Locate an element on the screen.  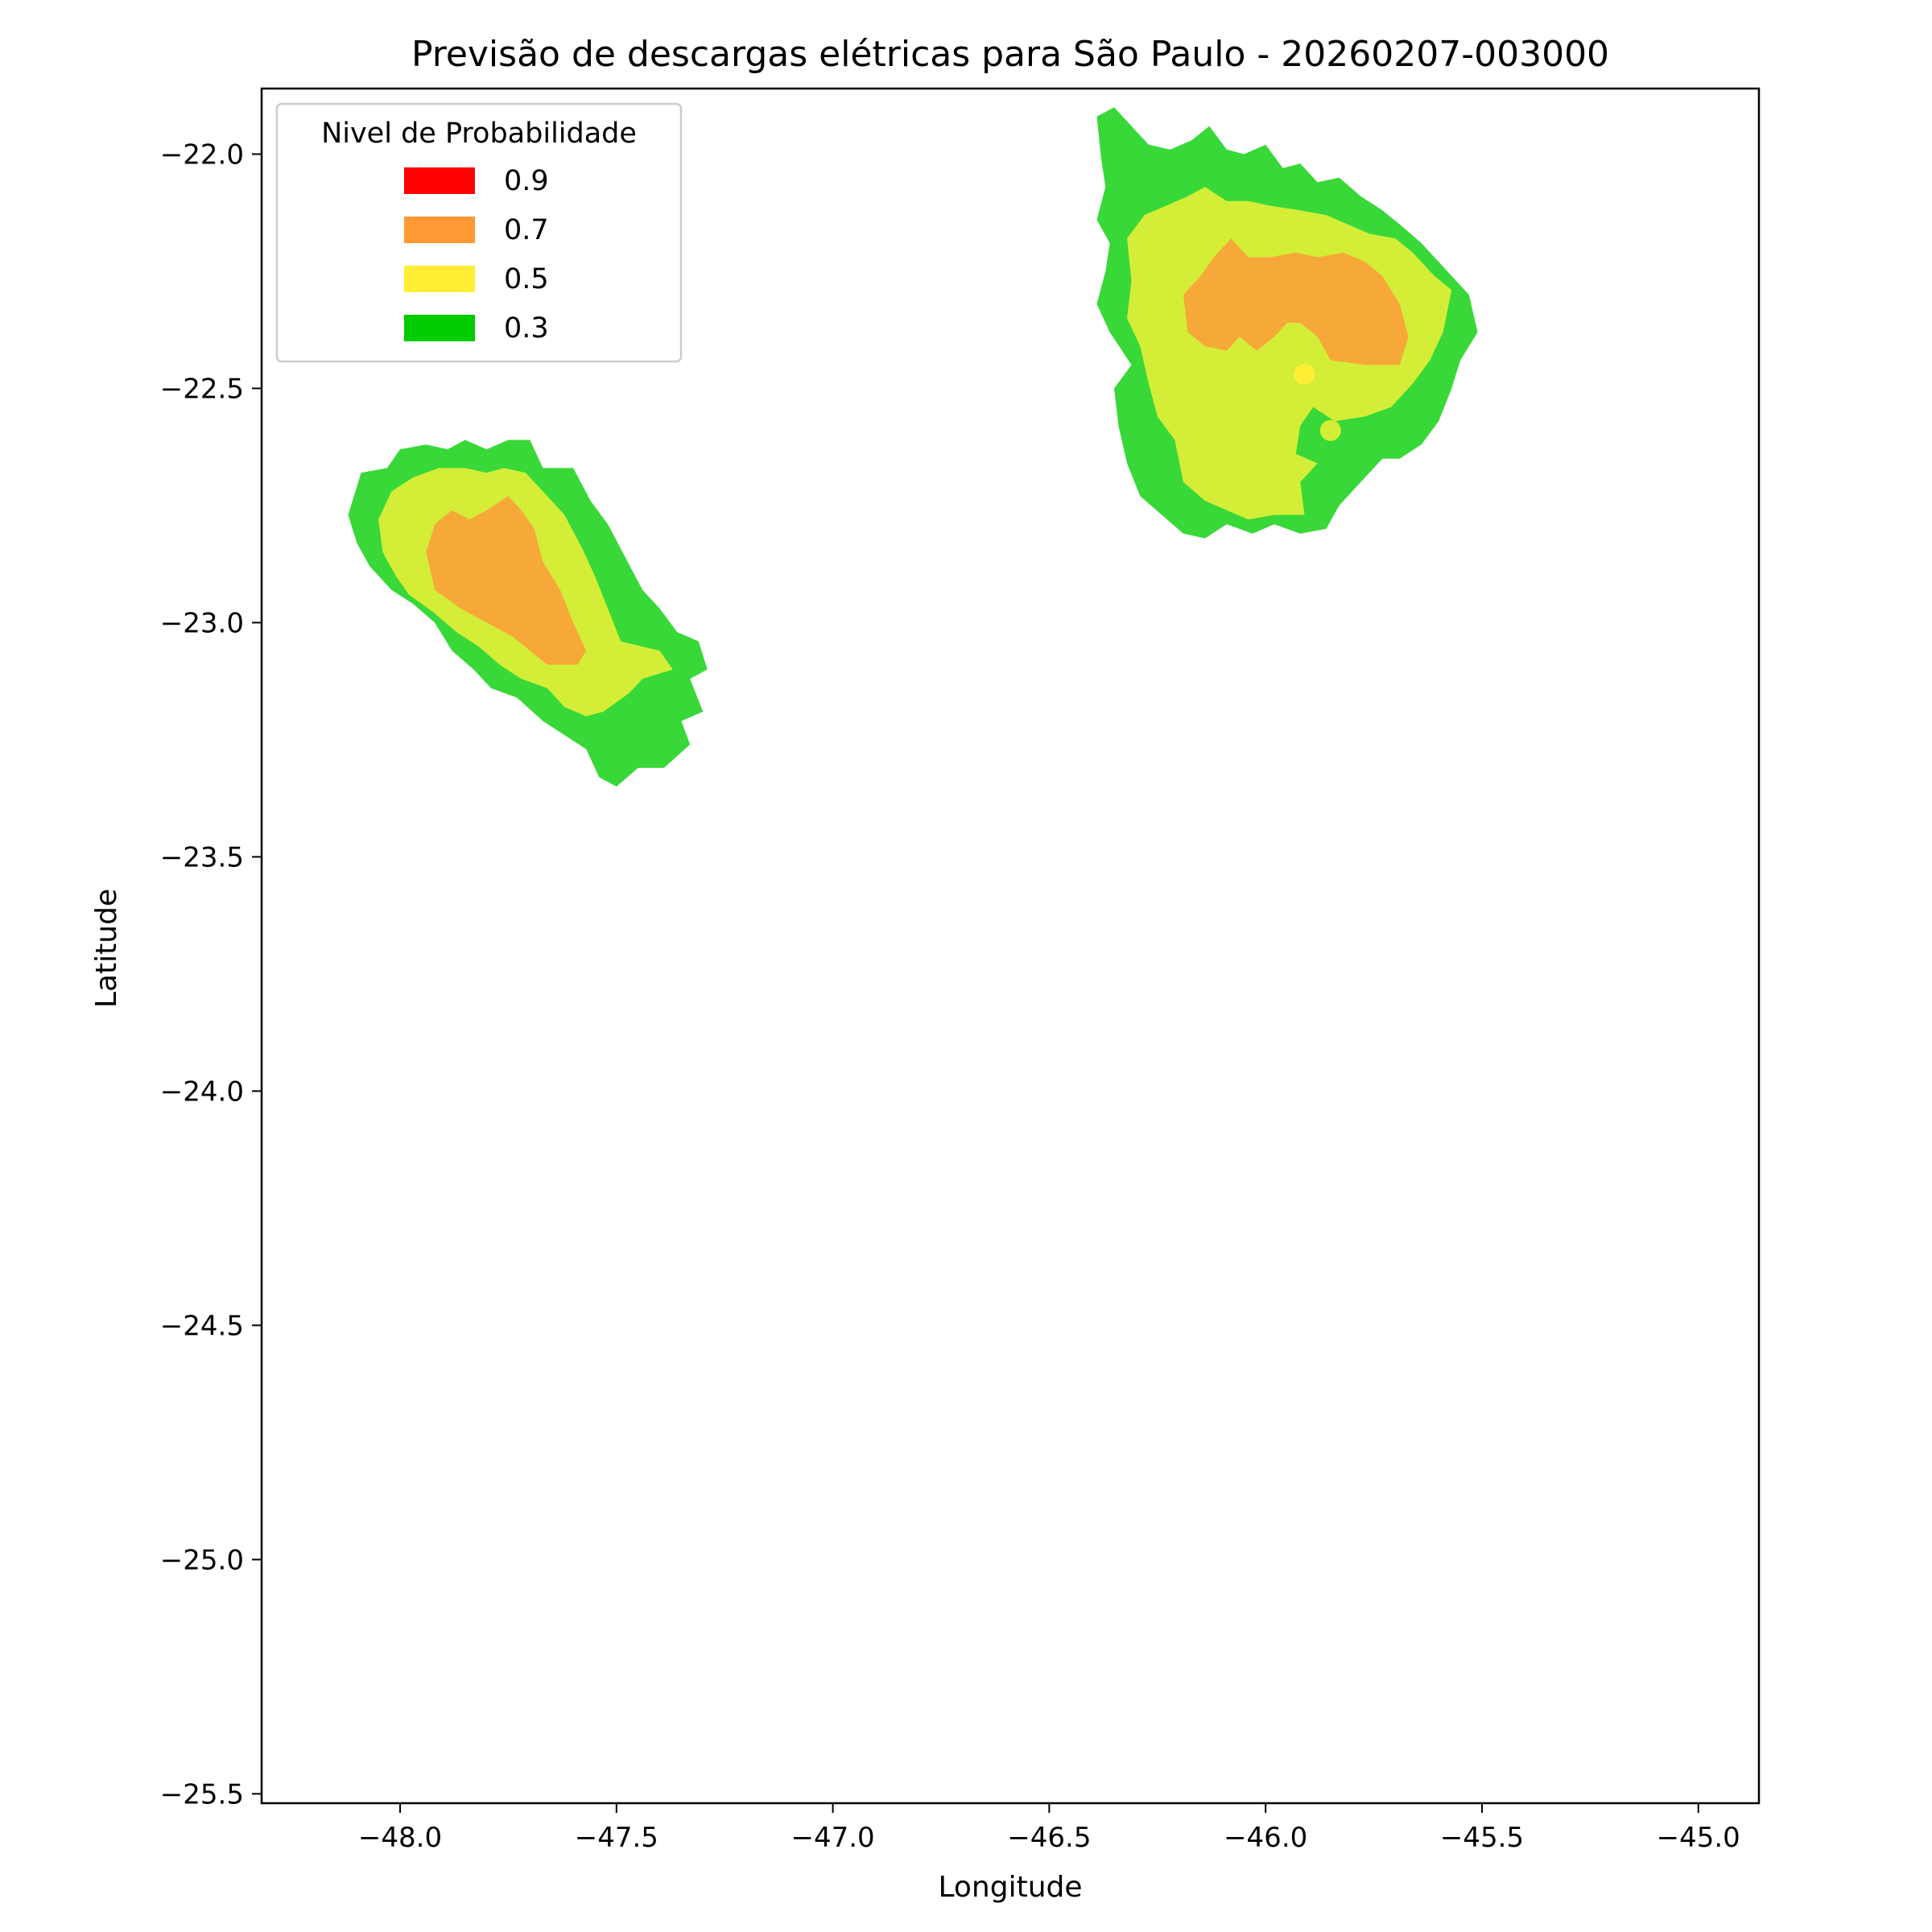
y-tick-label: −22.5 is located at coordinates (202, 389).